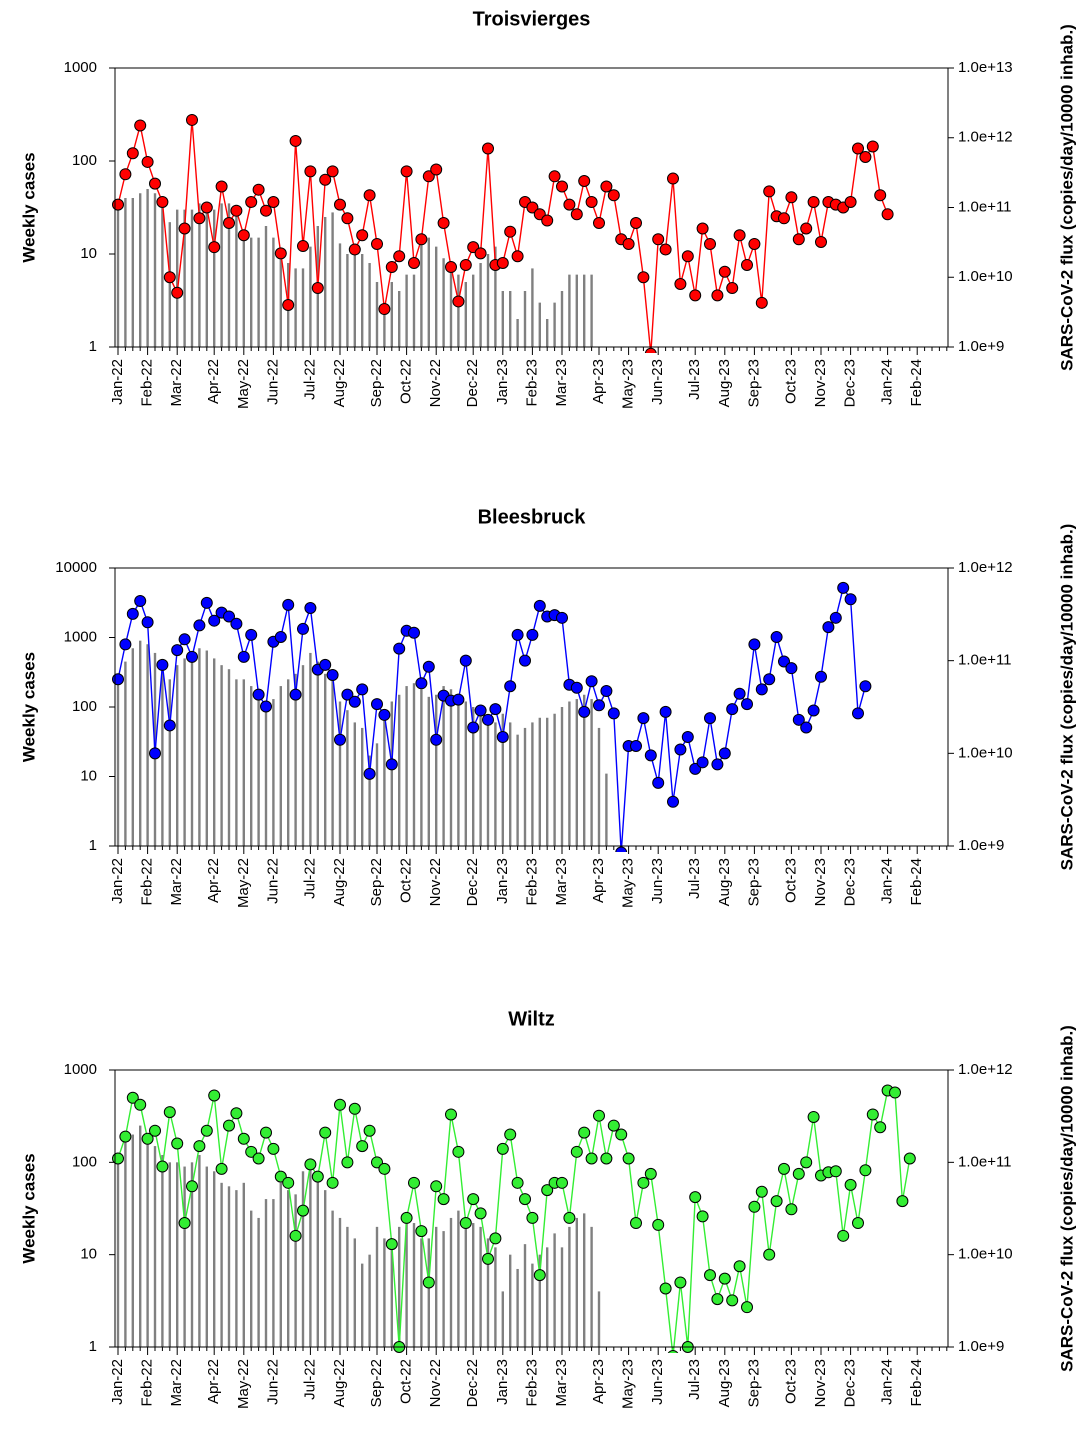 The image size is (1084, 1443). I want to click on x-tick-label: May-22, so click(243, 384).